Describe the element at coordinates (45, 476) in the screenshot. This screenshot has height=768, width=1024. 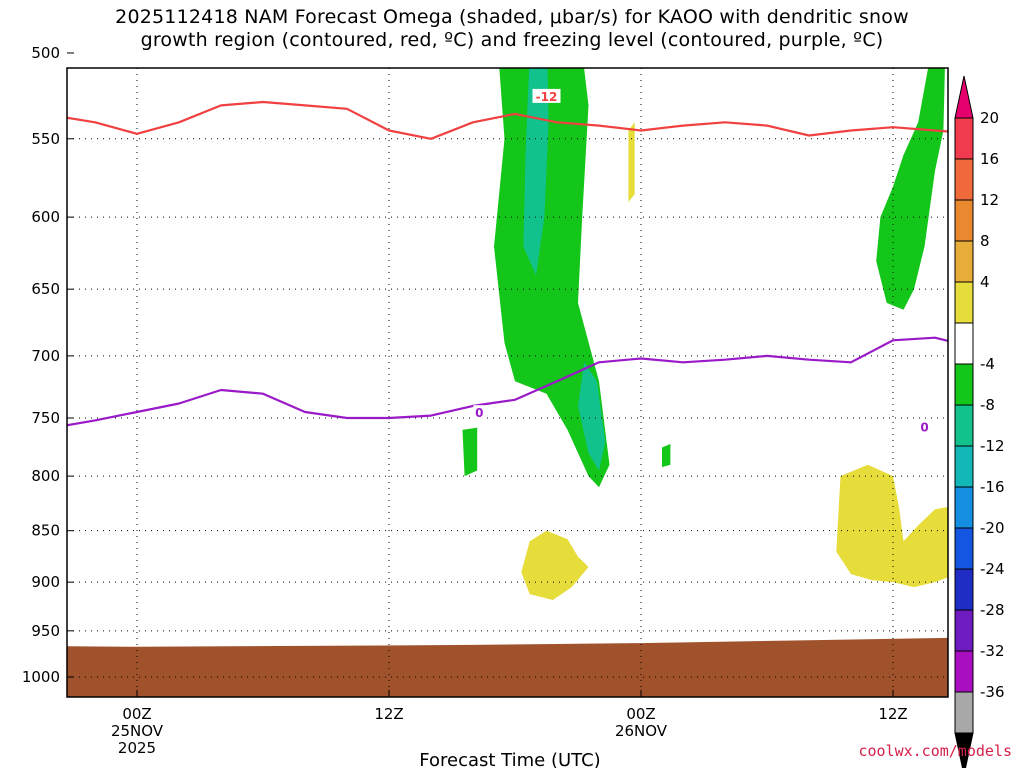
I see `y-tick-label-800: 800` at that location.